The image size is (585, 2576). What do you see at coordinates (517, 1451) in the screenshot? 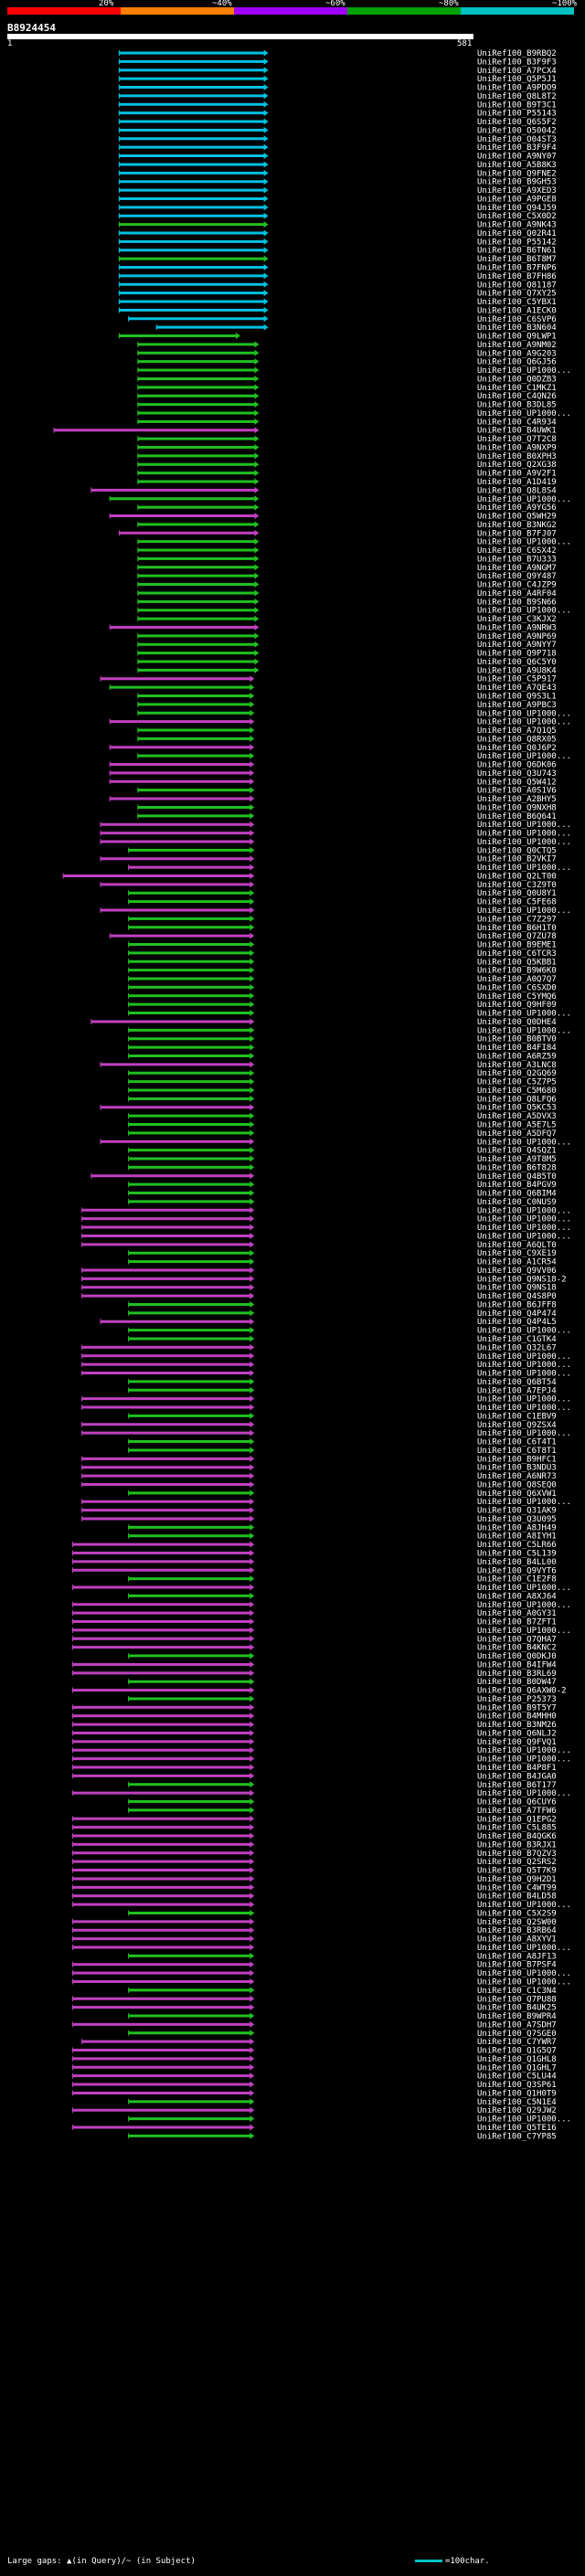
I see `hit-label: UniRef100_C6T8T1` at bounding box center [517, 1451].